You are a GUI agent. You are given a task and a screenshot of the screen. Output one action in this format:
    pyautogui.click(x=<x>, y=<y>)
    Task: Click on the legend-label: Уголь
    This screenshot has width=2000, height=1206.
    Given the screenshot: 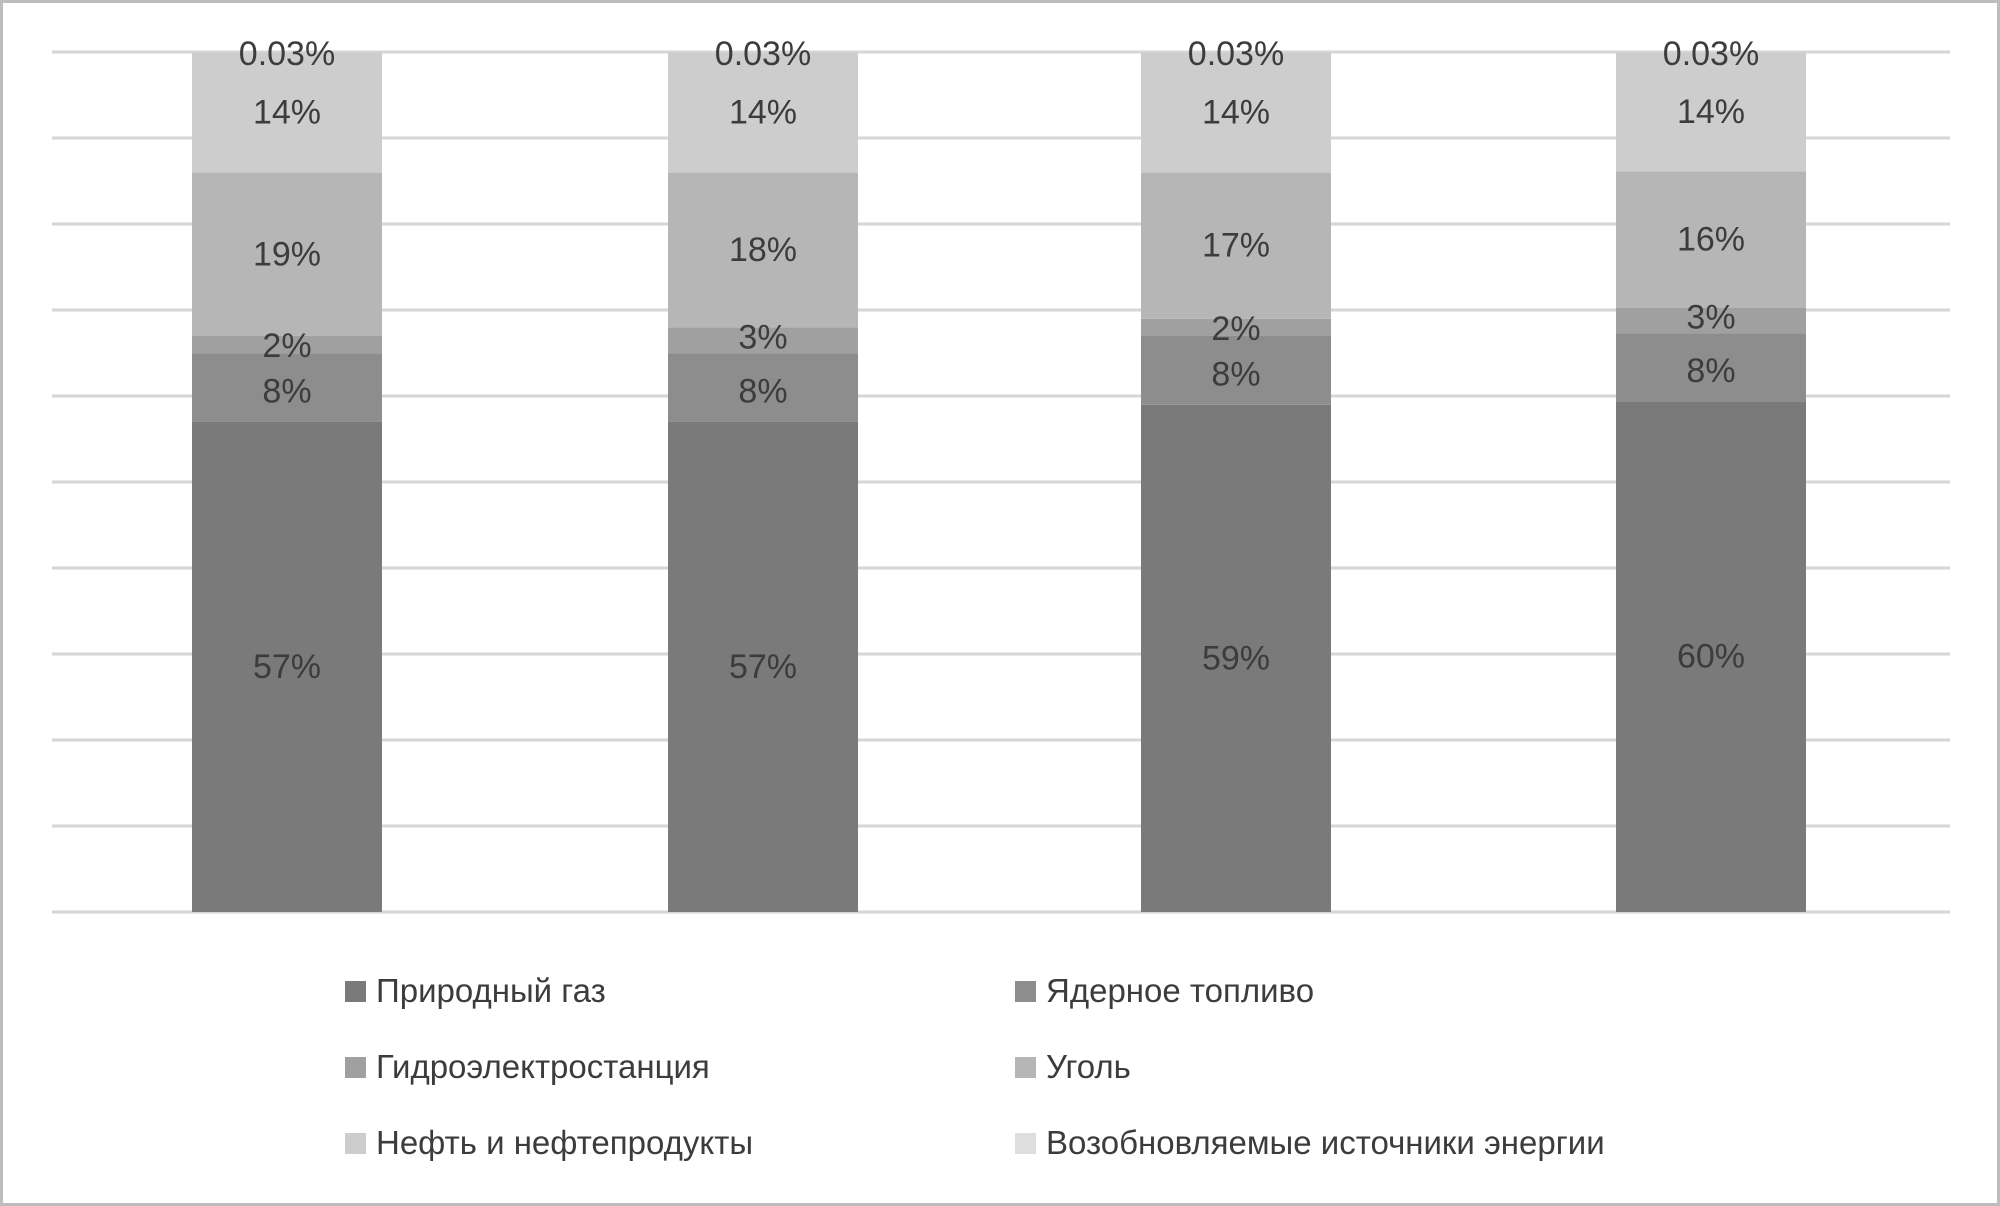 What is the action you would take?
    pyautogui.click(x=1088, y=1066)
    